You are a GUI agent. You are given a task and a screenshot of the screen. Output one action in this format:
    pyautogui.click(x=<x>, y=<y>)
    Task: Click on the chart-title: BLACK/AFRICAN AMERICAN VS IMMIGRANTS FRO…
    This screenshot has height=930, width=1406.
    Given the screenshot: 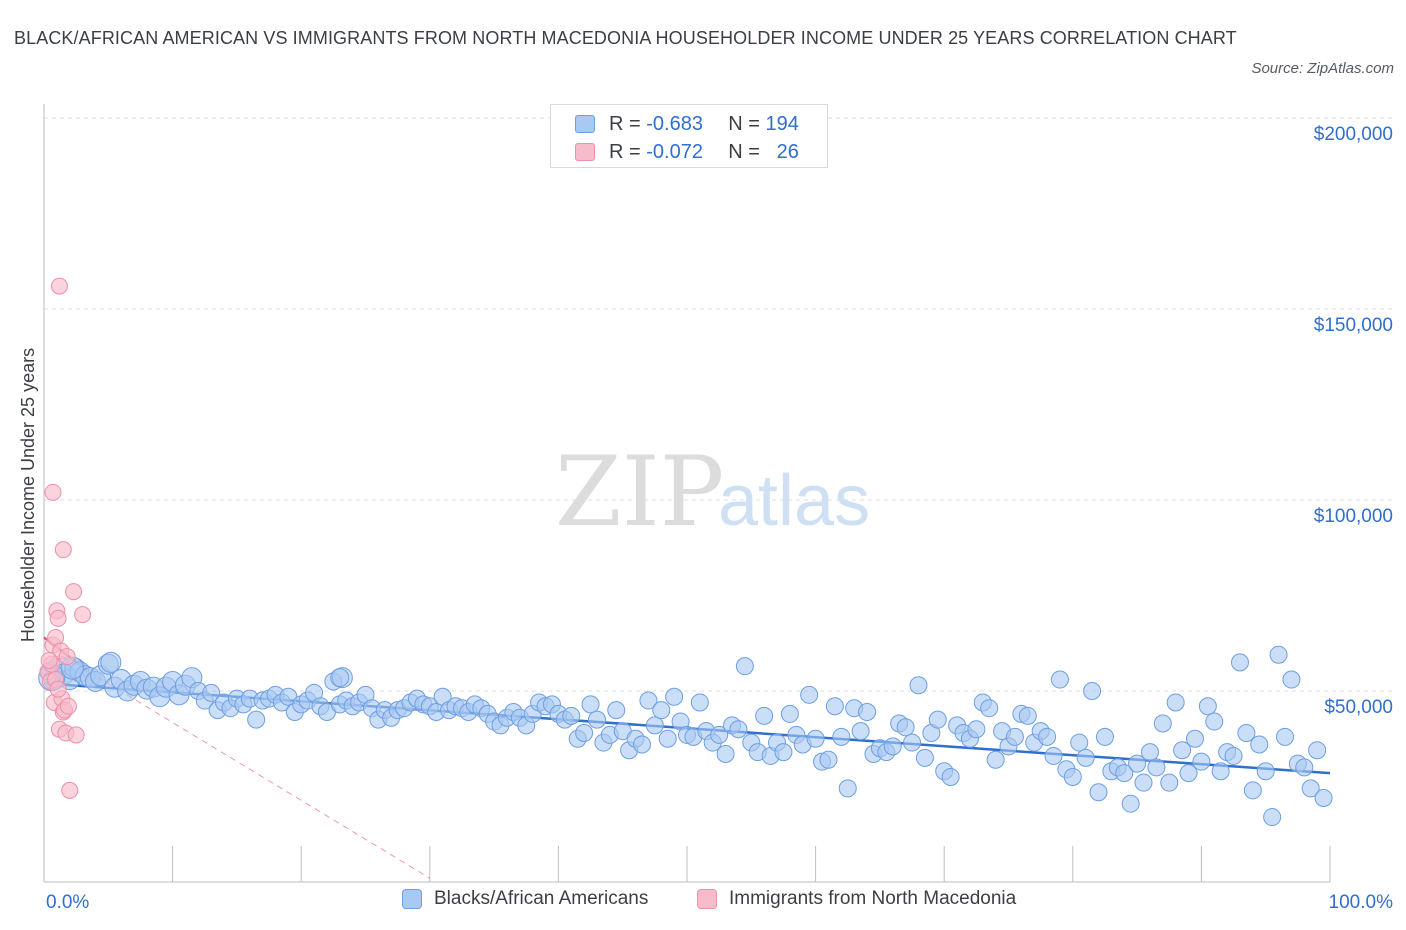 What is the action you would take?
    pyautogui.click(x=625, y=38)
    